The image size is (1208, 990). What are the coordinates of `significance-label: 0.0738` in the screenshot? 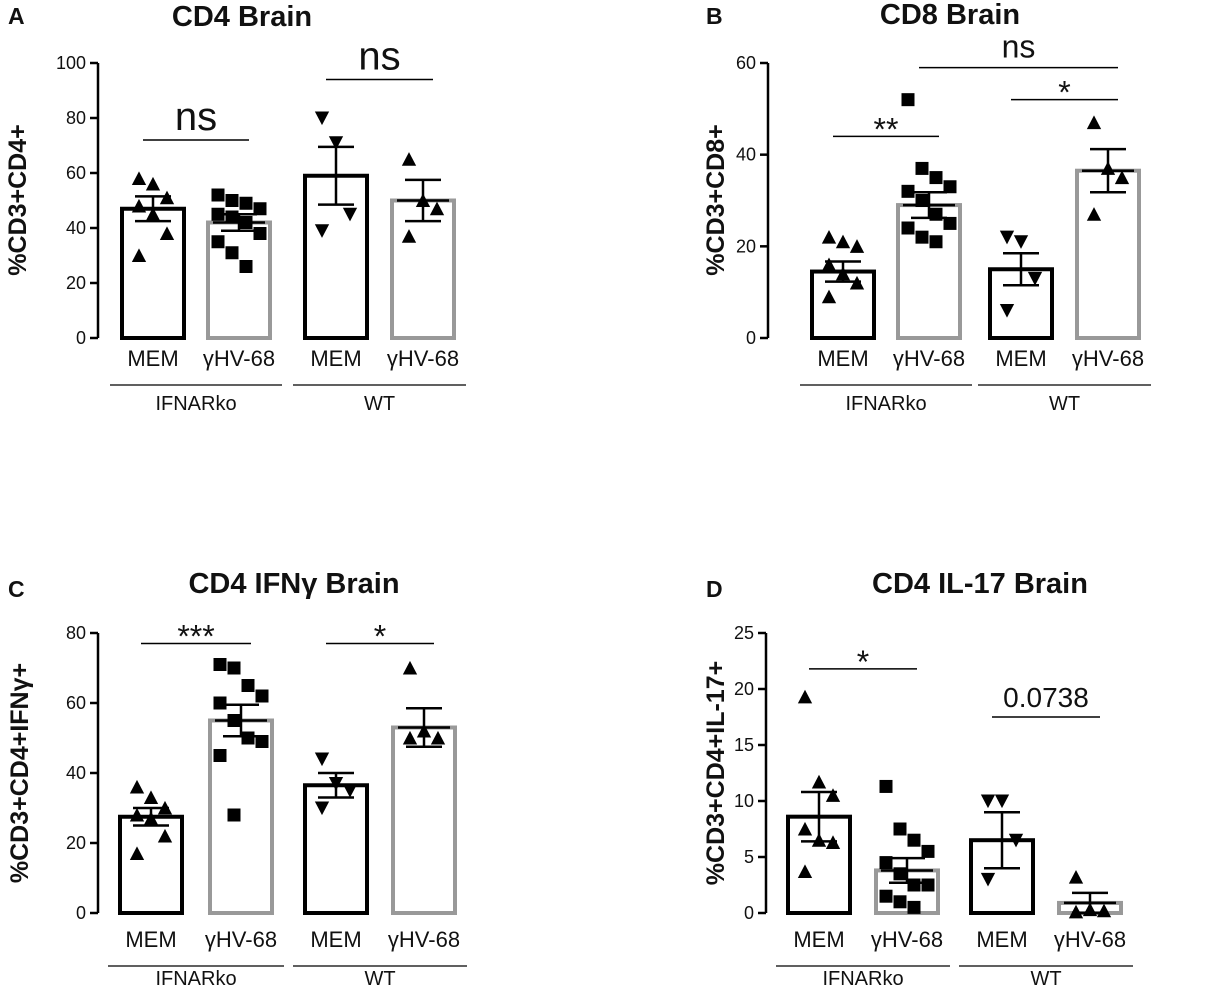 It's located at (1046, 697).